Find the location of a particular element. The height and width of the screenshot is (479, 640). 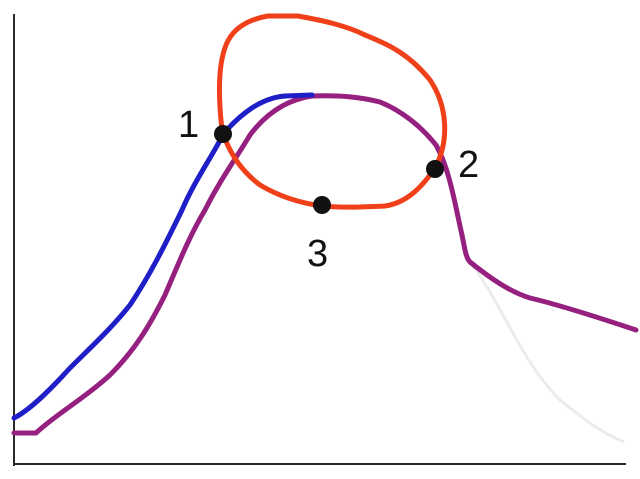

point-3-marker is located at coordinates (322, 205).